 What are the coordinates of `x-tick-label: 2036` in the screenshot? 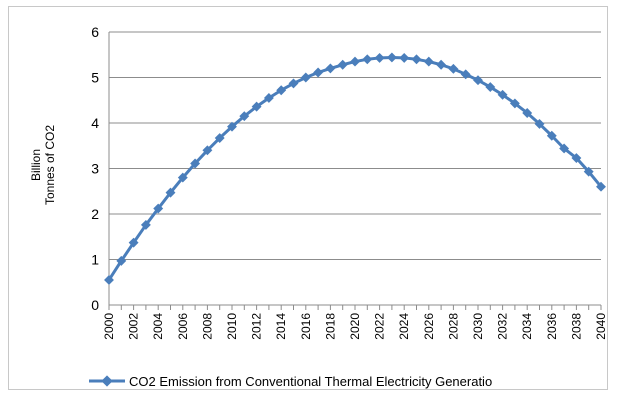 It's located at (552, 326).